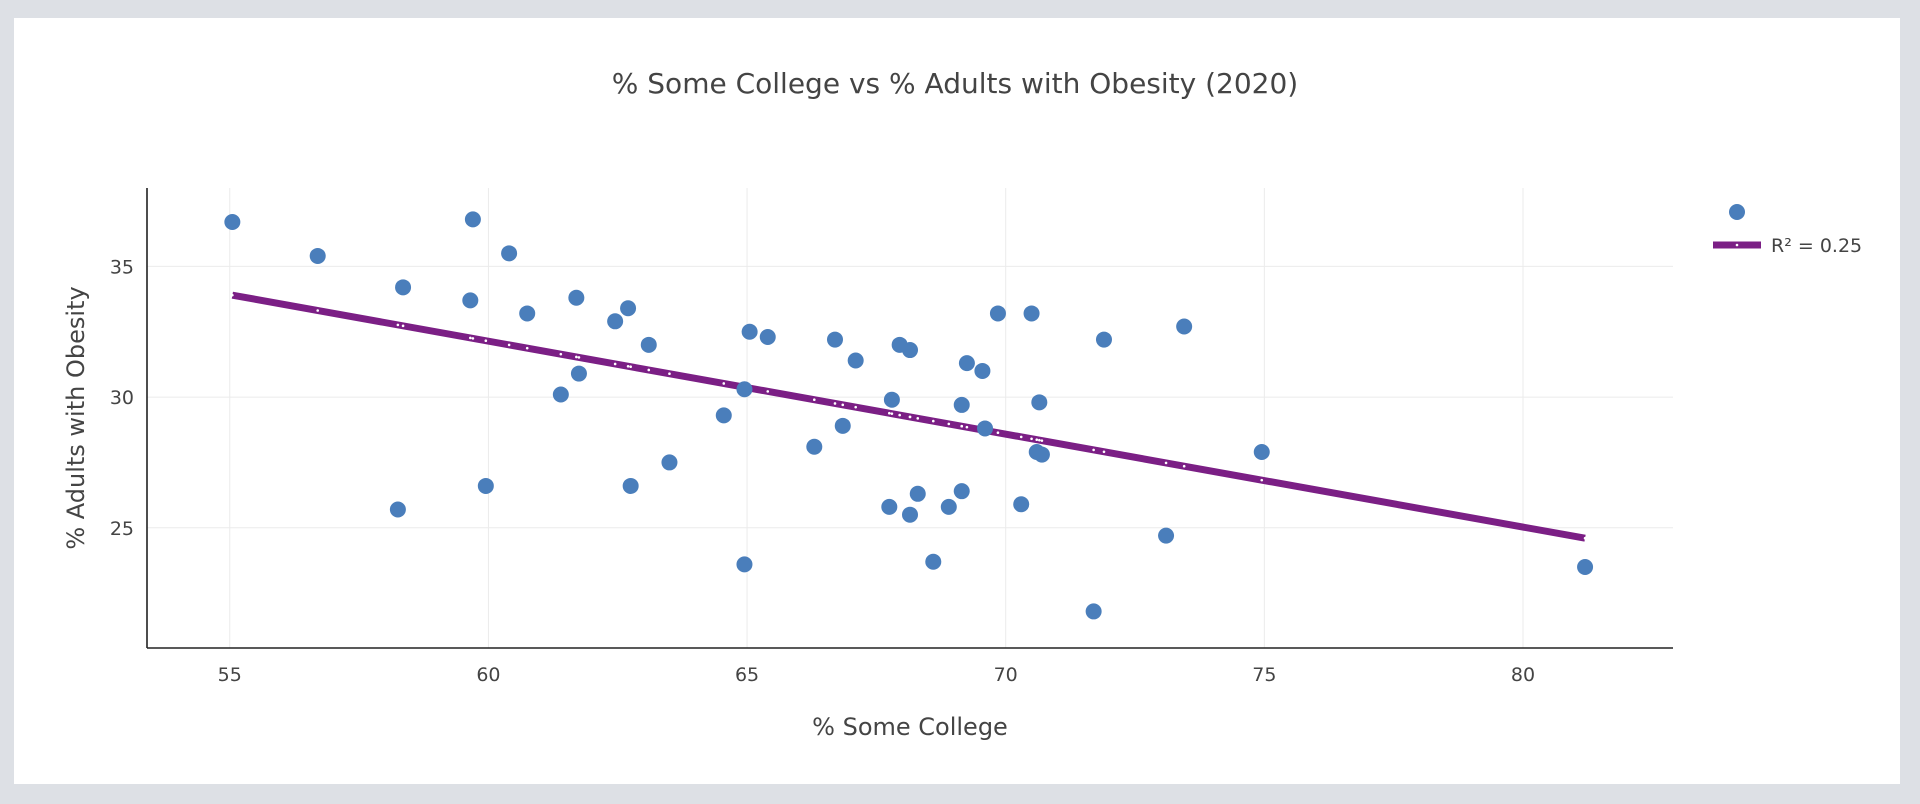 The image size is (1920, 804). Describe the element at coordinates (1523, 675) in the screenshot. I see `x-tick-label: 80` at that location.